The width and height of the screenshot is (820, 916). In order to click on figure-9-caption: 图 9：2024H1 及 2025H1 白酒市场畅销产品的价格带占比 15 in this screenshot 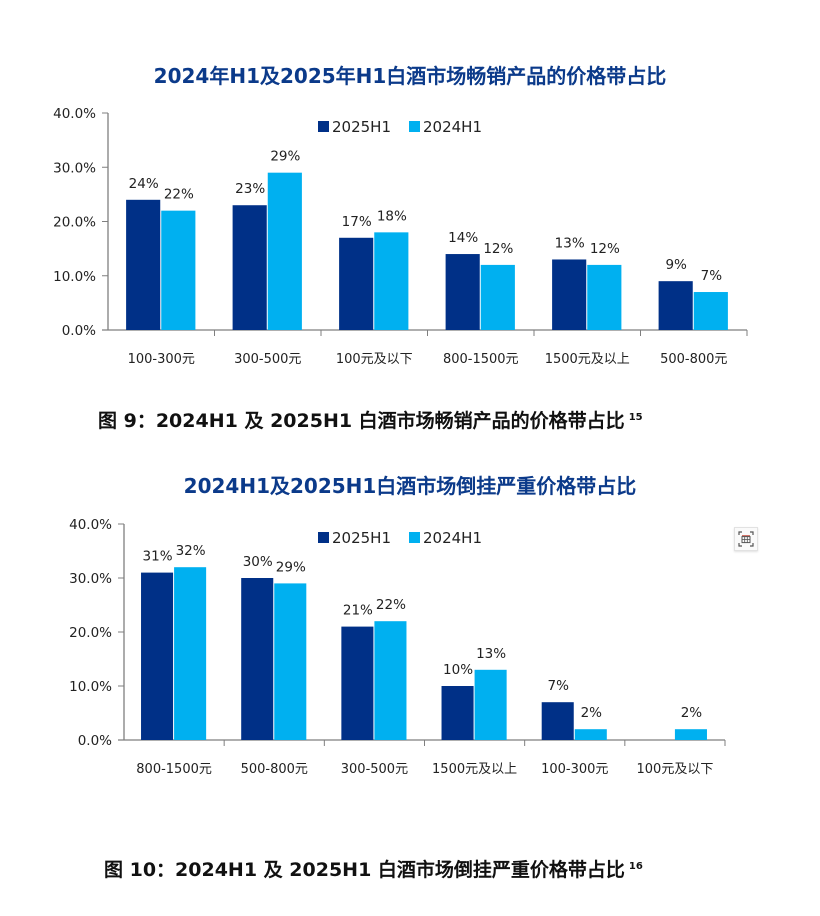, I will do `click(370, 419)`.